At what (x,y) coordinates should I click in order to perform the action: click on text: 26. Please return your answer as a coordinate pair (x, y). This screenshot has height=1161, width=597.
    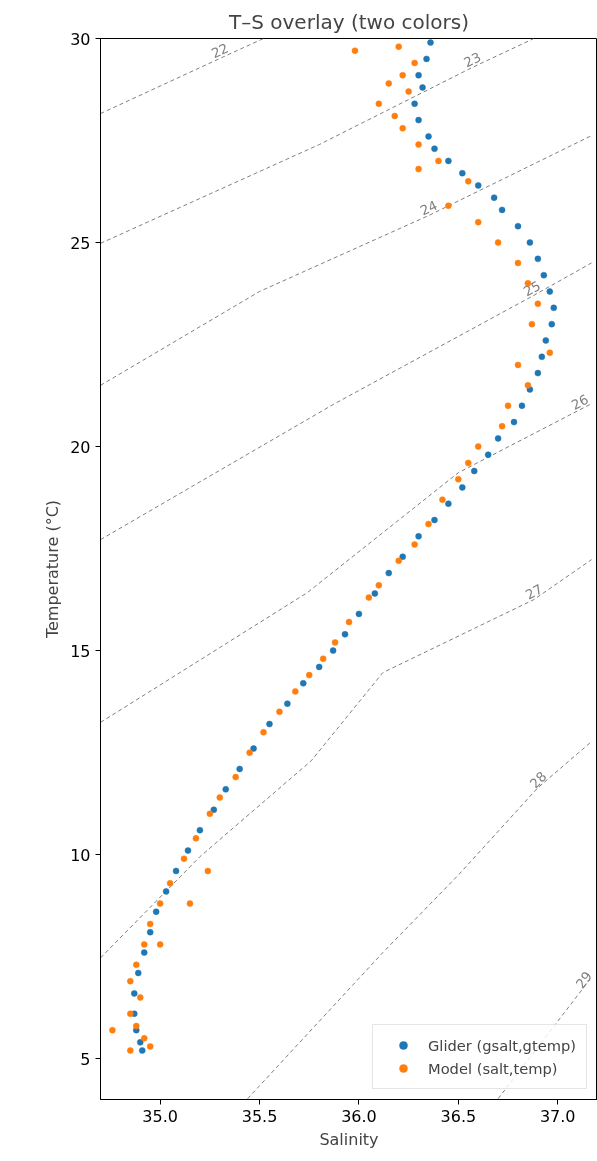
    Looking at the image, I should click on (579, 402).